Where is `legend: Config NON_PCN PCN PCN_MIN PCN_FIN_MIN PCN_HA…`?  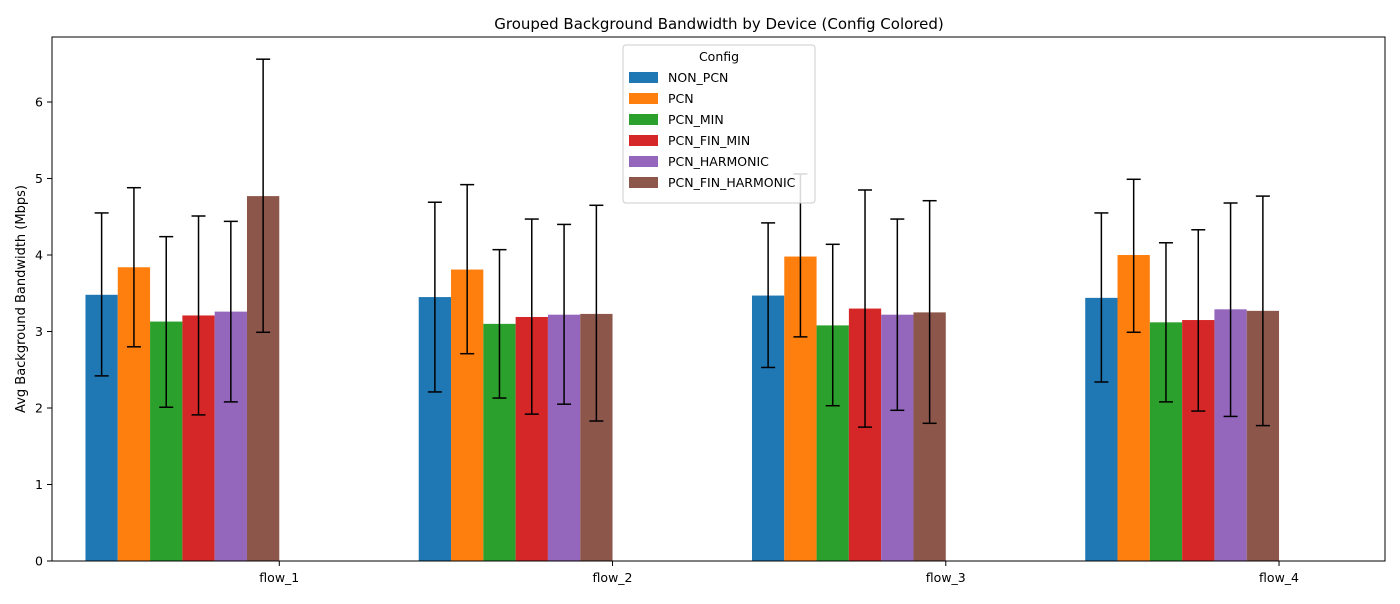 legend: Config NON_PCN PCN PCN_MIN PCN_FIN_MIN PCN_HA… is located at coordinates (719, 124).